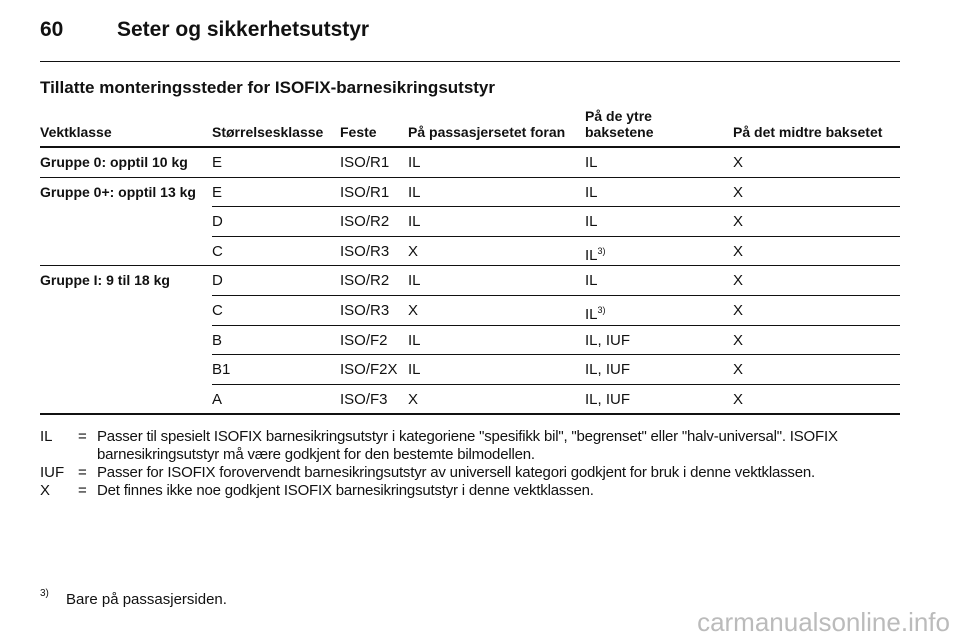  Describe the element at coordinates (52, 29) in the screenshot. I see `page-number: 60` at that location.